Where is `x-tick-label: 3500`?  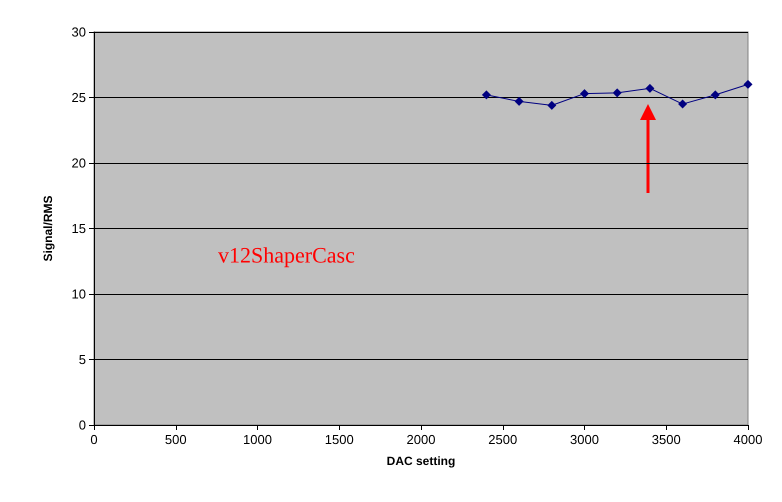
x-tick-label: 3500 is located at coordinates (666, 439).